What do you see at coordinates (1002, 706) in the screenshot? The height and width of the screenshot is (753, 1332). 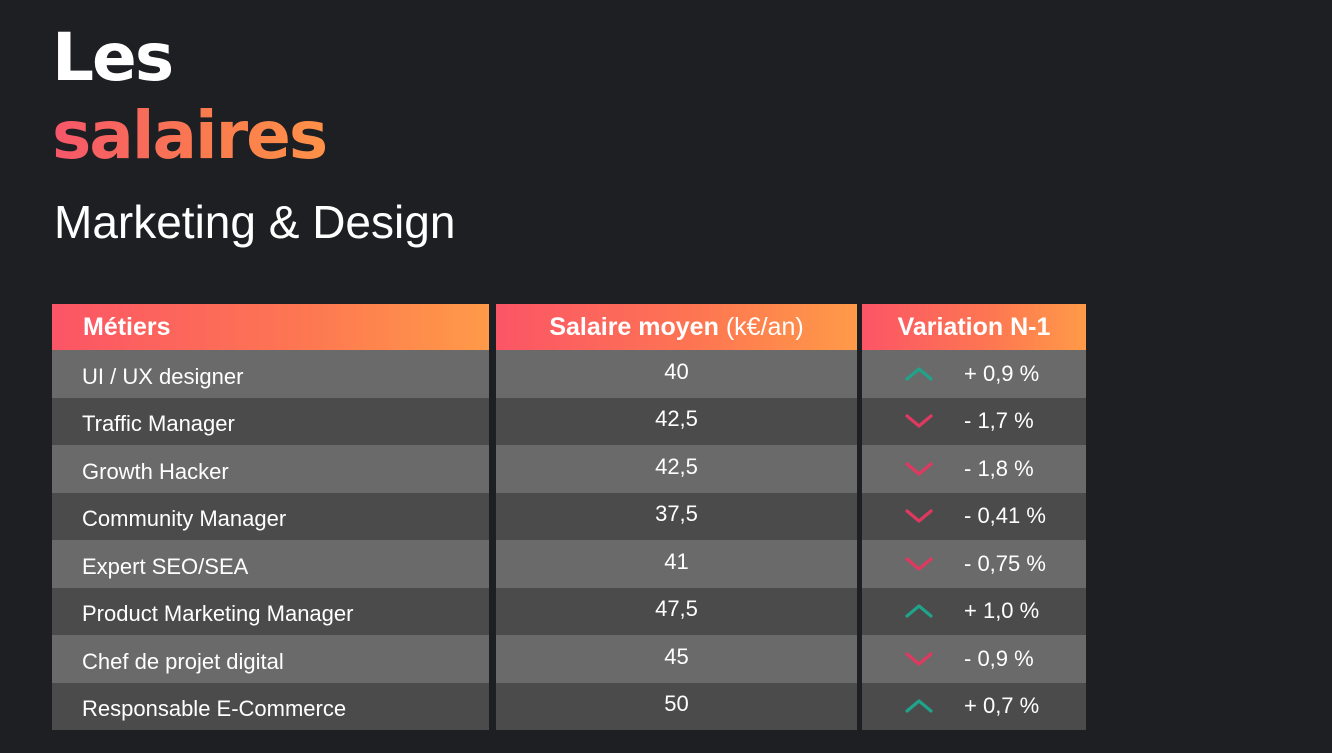 I see `variation-value: + 0,7 %` at bounding box center [1002, 706].